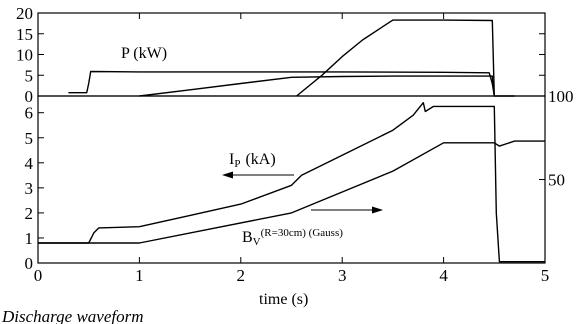 The height and width of the screenshot is (324, 582). I want to click on x-tick-label: 4, so click(443, 275).